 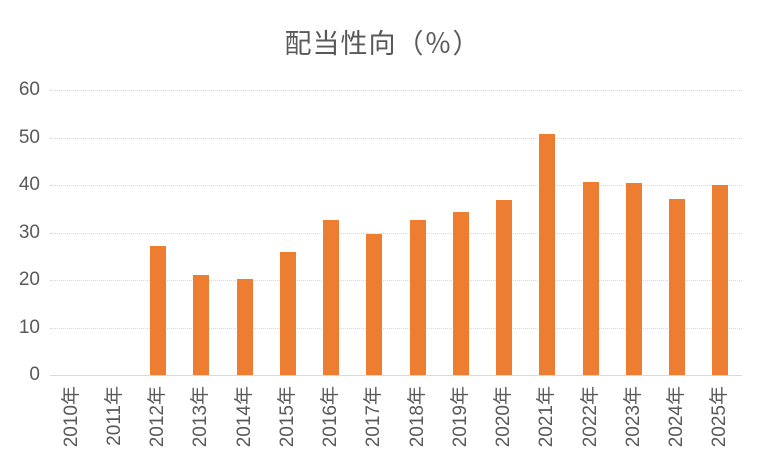 What do you see at coordinates (720, 417) in the screenshot?
I see `x-axis-tick-label-2025年: 2025年` at bounding box center [720, 417].